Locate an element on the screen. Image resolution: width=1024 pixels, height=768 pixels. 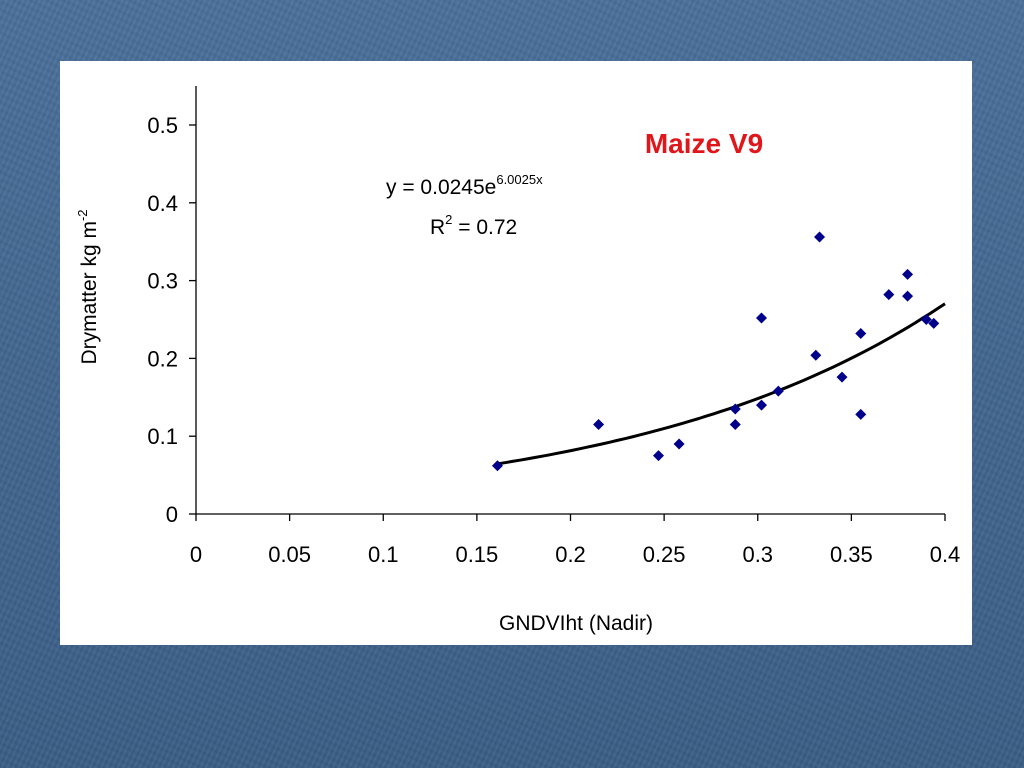
trendline is located at coordinates (721, 384).